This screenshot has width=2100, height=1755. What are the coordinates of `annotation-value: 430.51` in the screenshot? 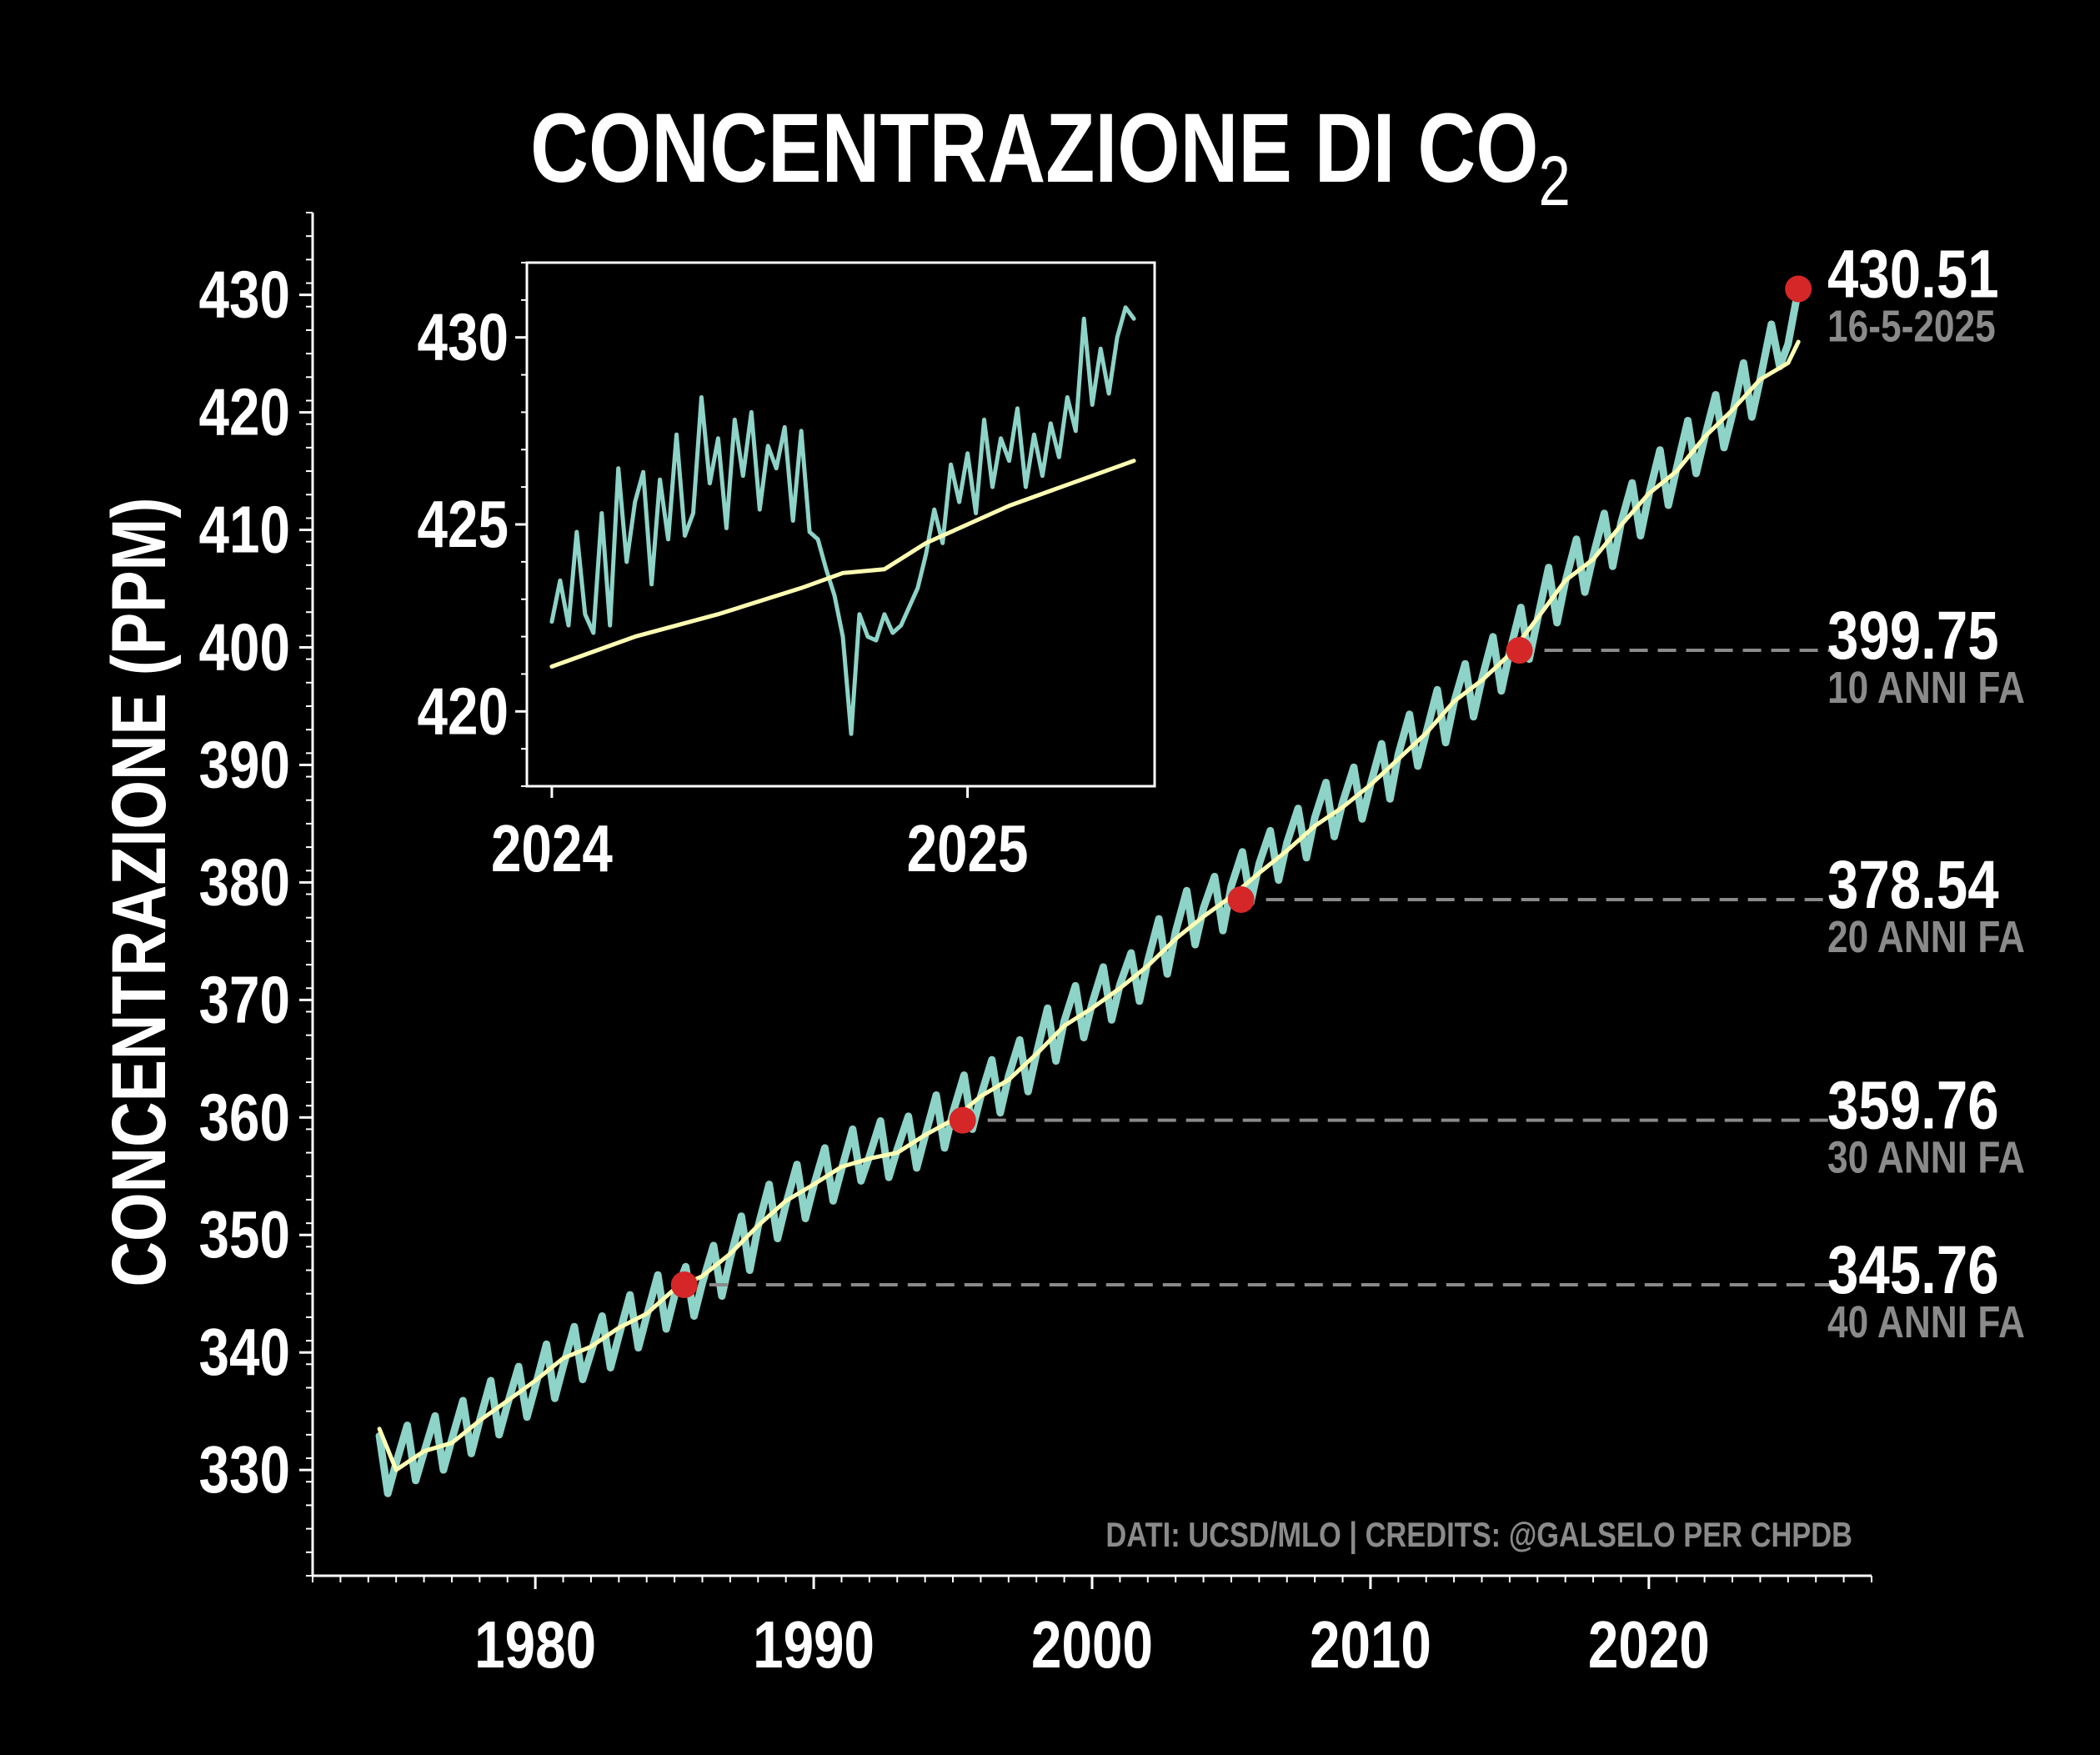 It's located at (1913, 273).